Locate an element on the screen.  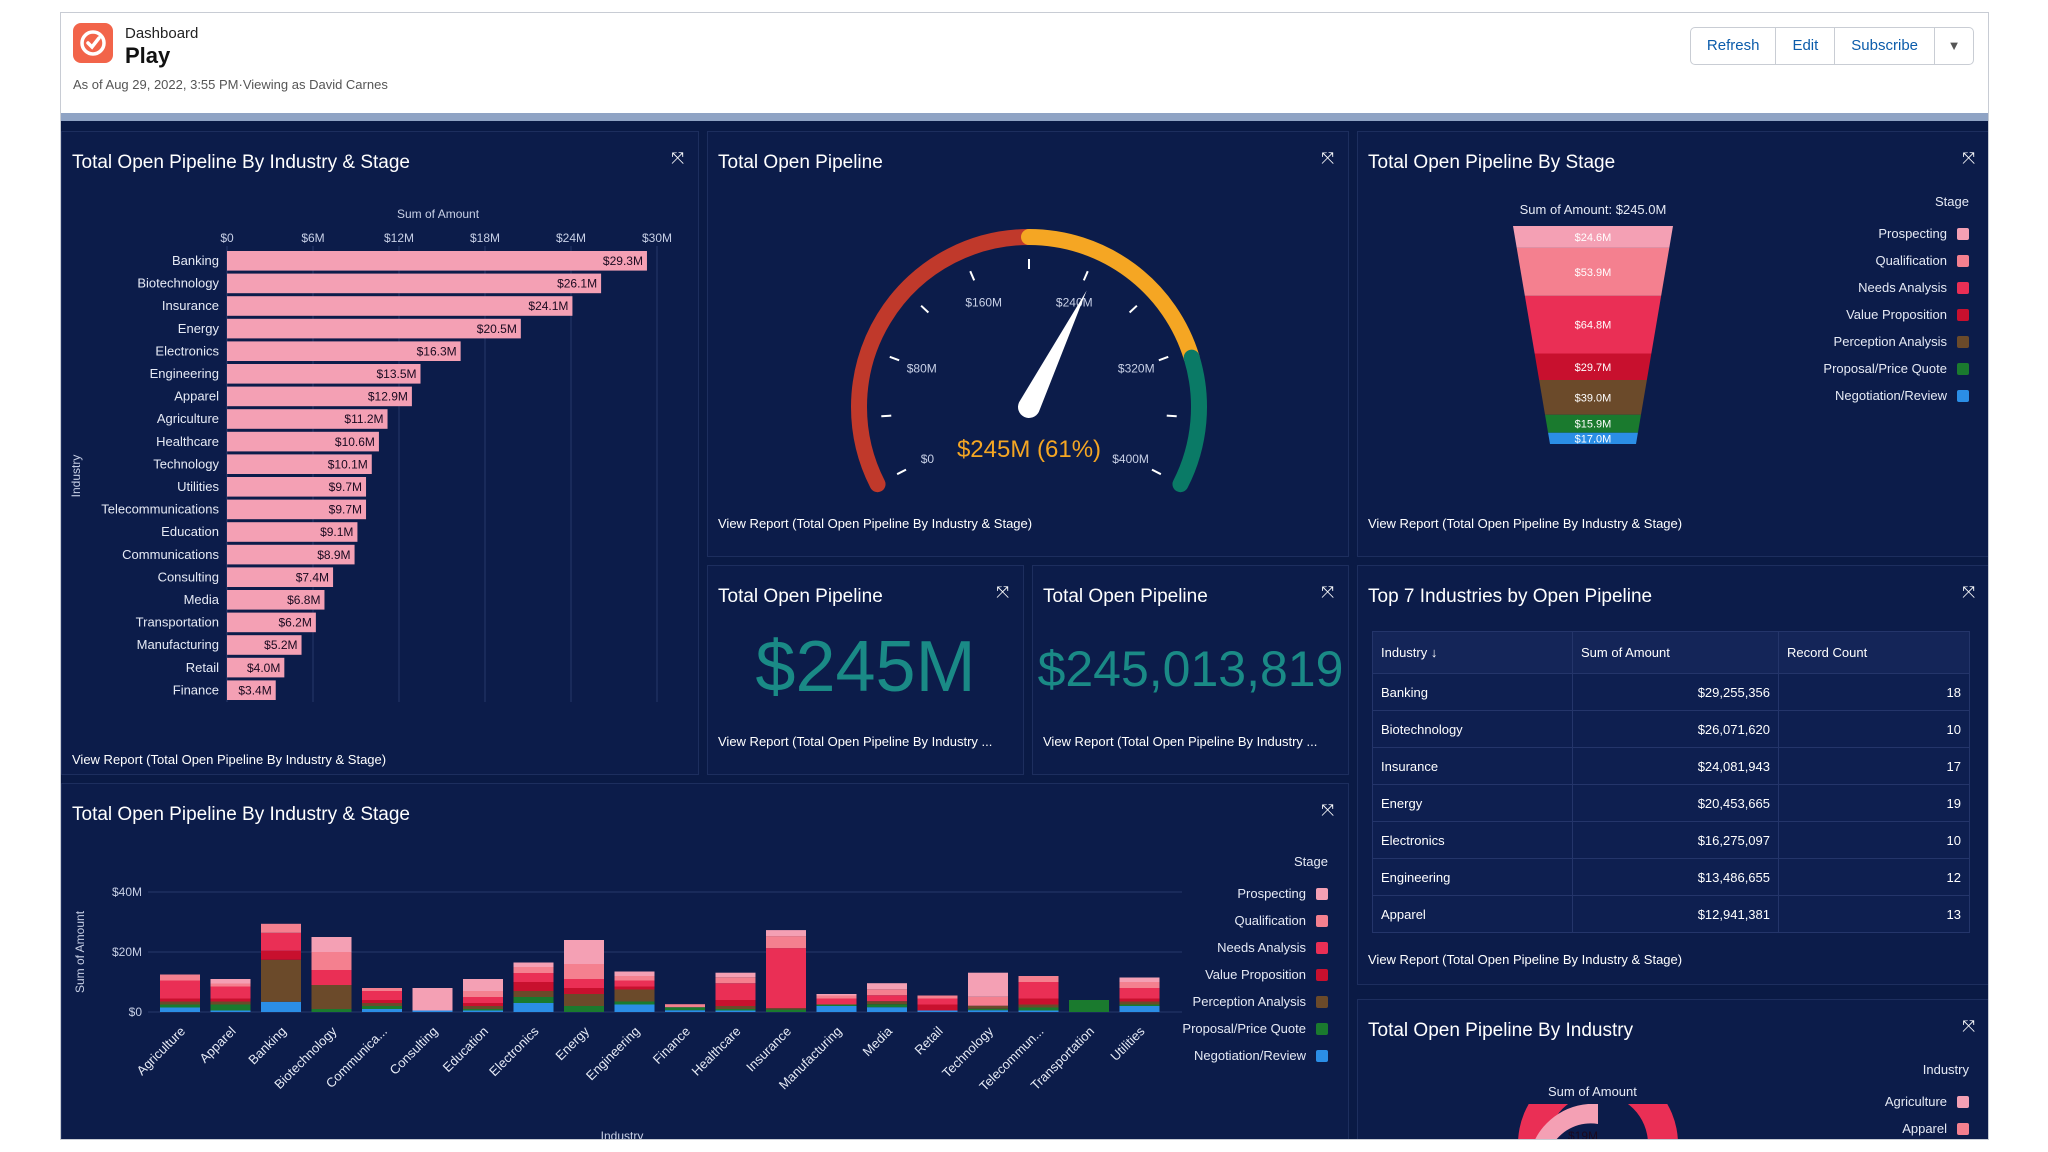
legend-item: Qualification is located at coordinates (1198, 920).